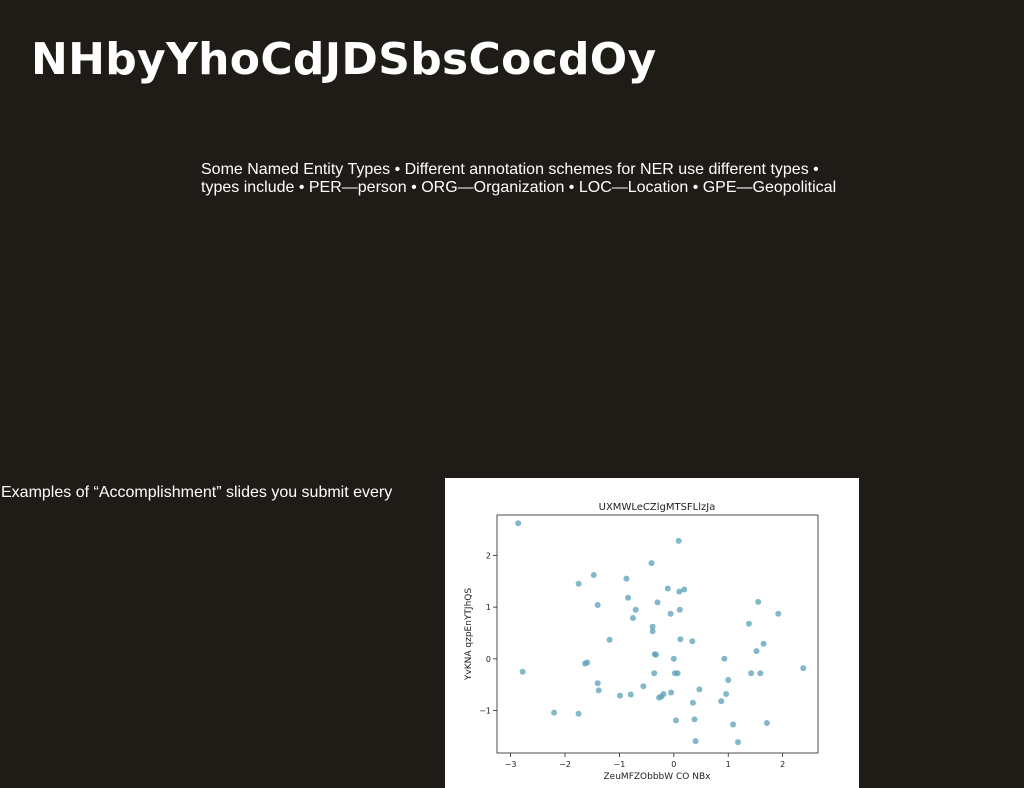 This screenshot has width=1024, height=788. Describe the element at coordinates (645, 761) in the screenshot. I see `x-axis-ticks: −3 −2 −1 0 1 2` at that location.